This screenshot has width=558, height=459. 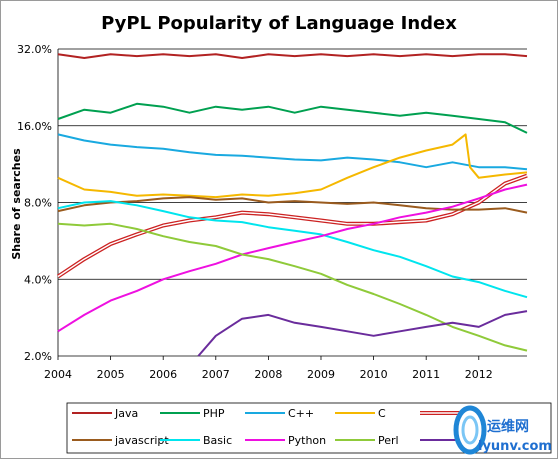 I want to click on x-tick-label: 2012, so click(x=479, y=374).